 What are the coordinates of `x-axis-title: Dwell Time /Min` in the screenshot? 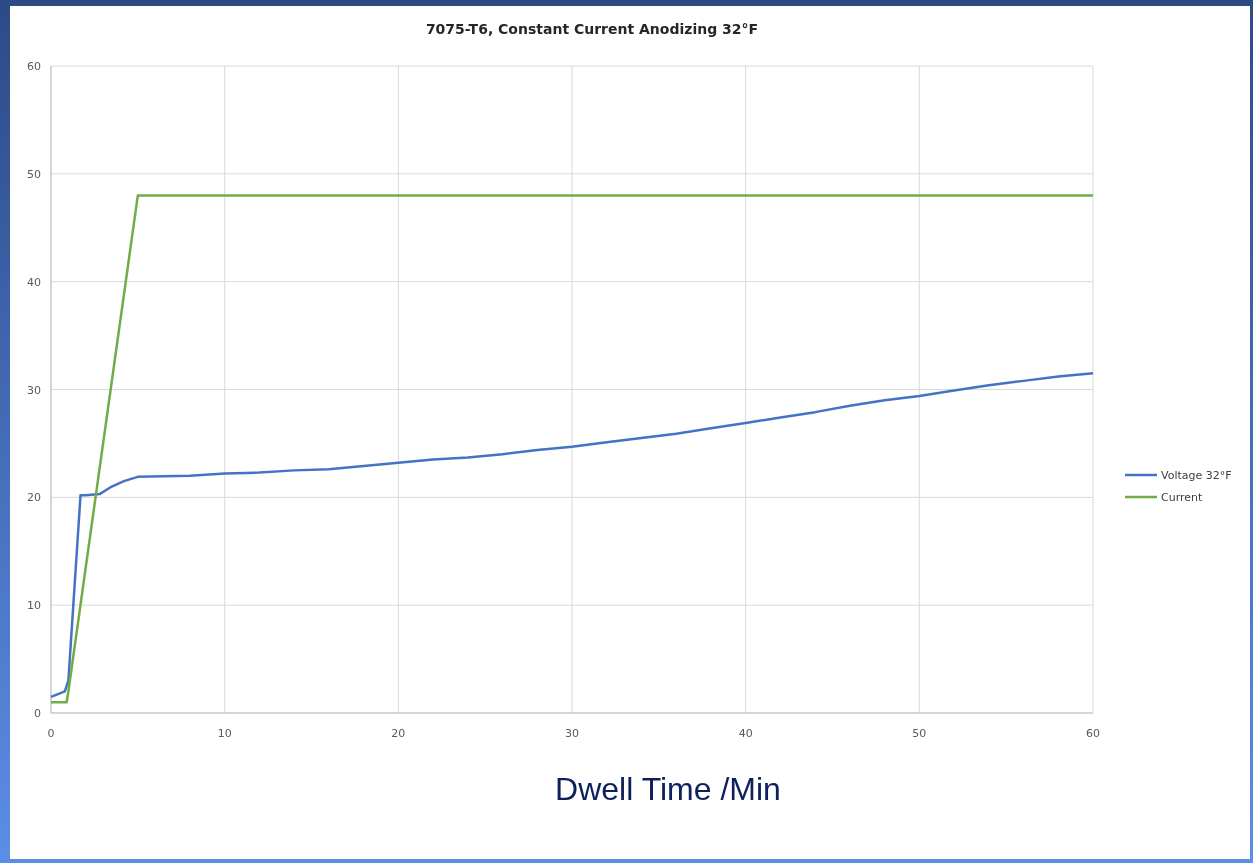 It's located at (668, 789).